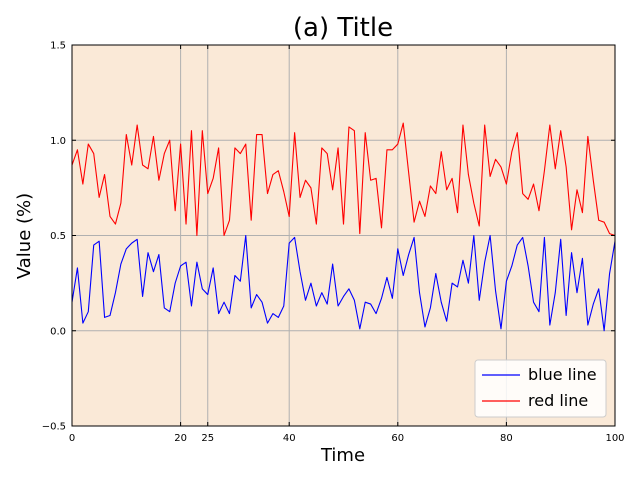 The width and height of the screenshot is (640, 480). What do you see at coordinates (614, 438) in the screenshot?
I see `x-tick-label: 100` at bounding box center [614, 438].